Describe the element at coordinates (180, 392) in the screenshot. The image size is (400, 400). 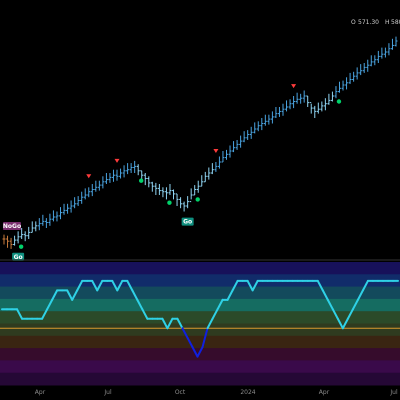
I see `x-tick-label: Oct` at that location.